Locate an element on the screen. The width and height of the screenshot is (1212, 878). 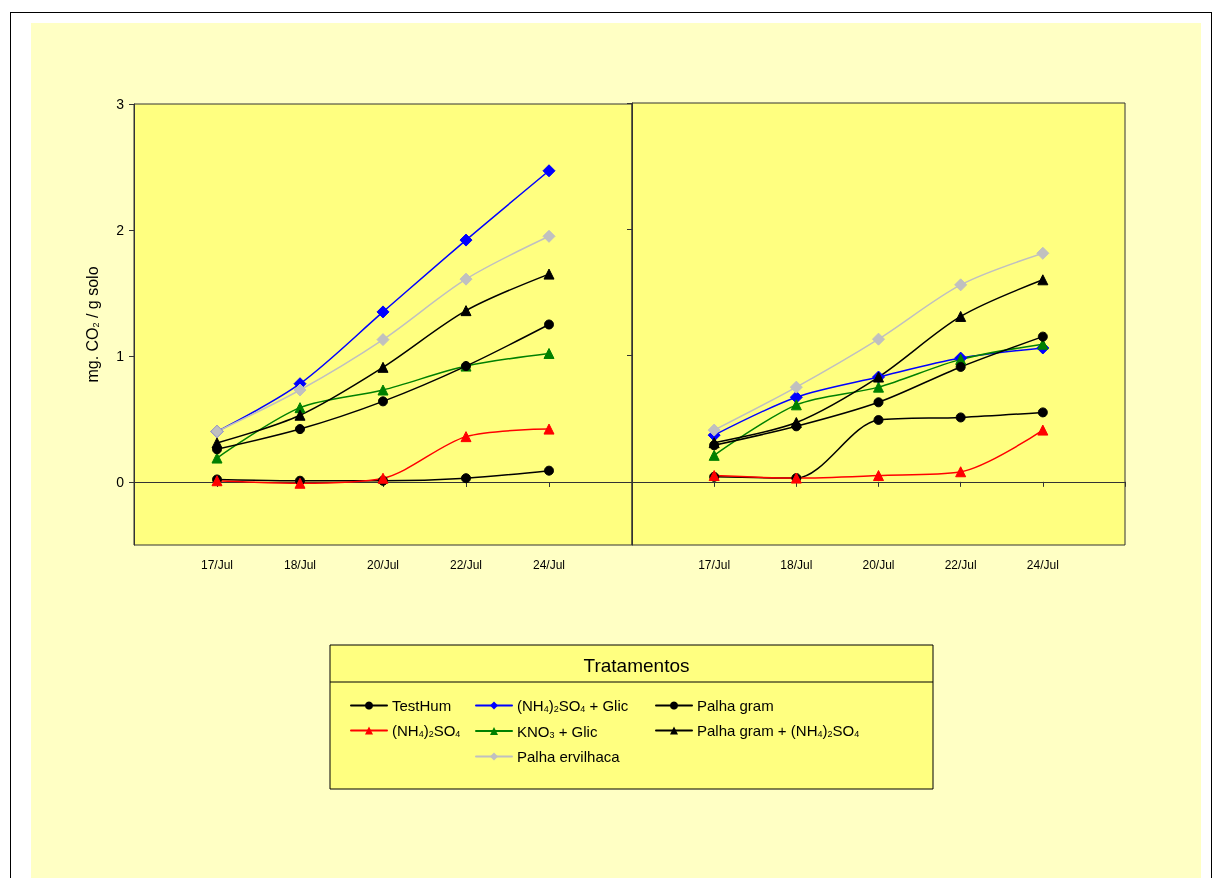
legend-label: Palha gram + (NH4)2SO4 is located at coordinates (778, 730).